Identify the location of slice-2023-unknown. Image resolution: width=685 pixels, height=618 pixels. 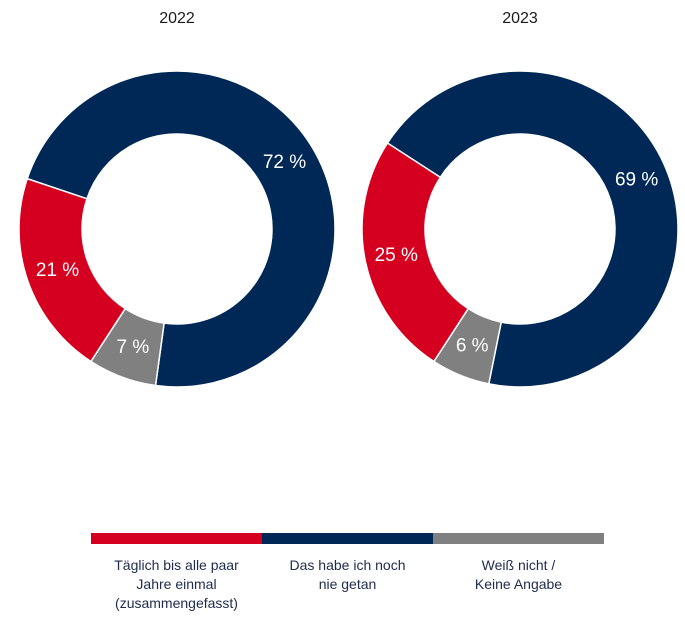
(467, 346).